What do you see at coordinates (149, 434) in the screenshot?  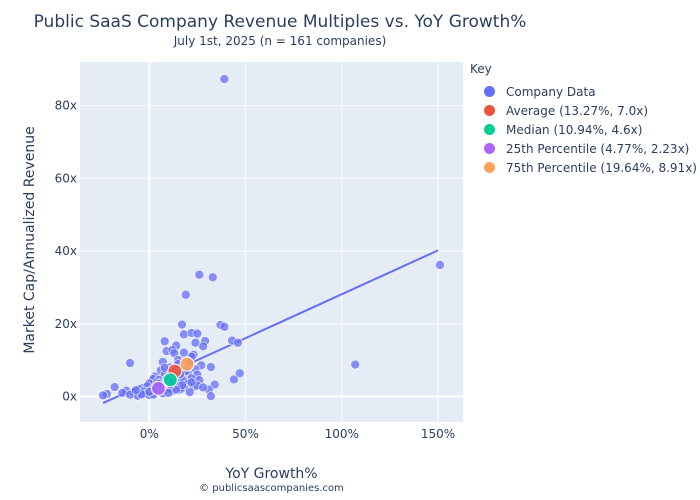 I see `x-tick-label: 0%` at bounding box center [149, 434].